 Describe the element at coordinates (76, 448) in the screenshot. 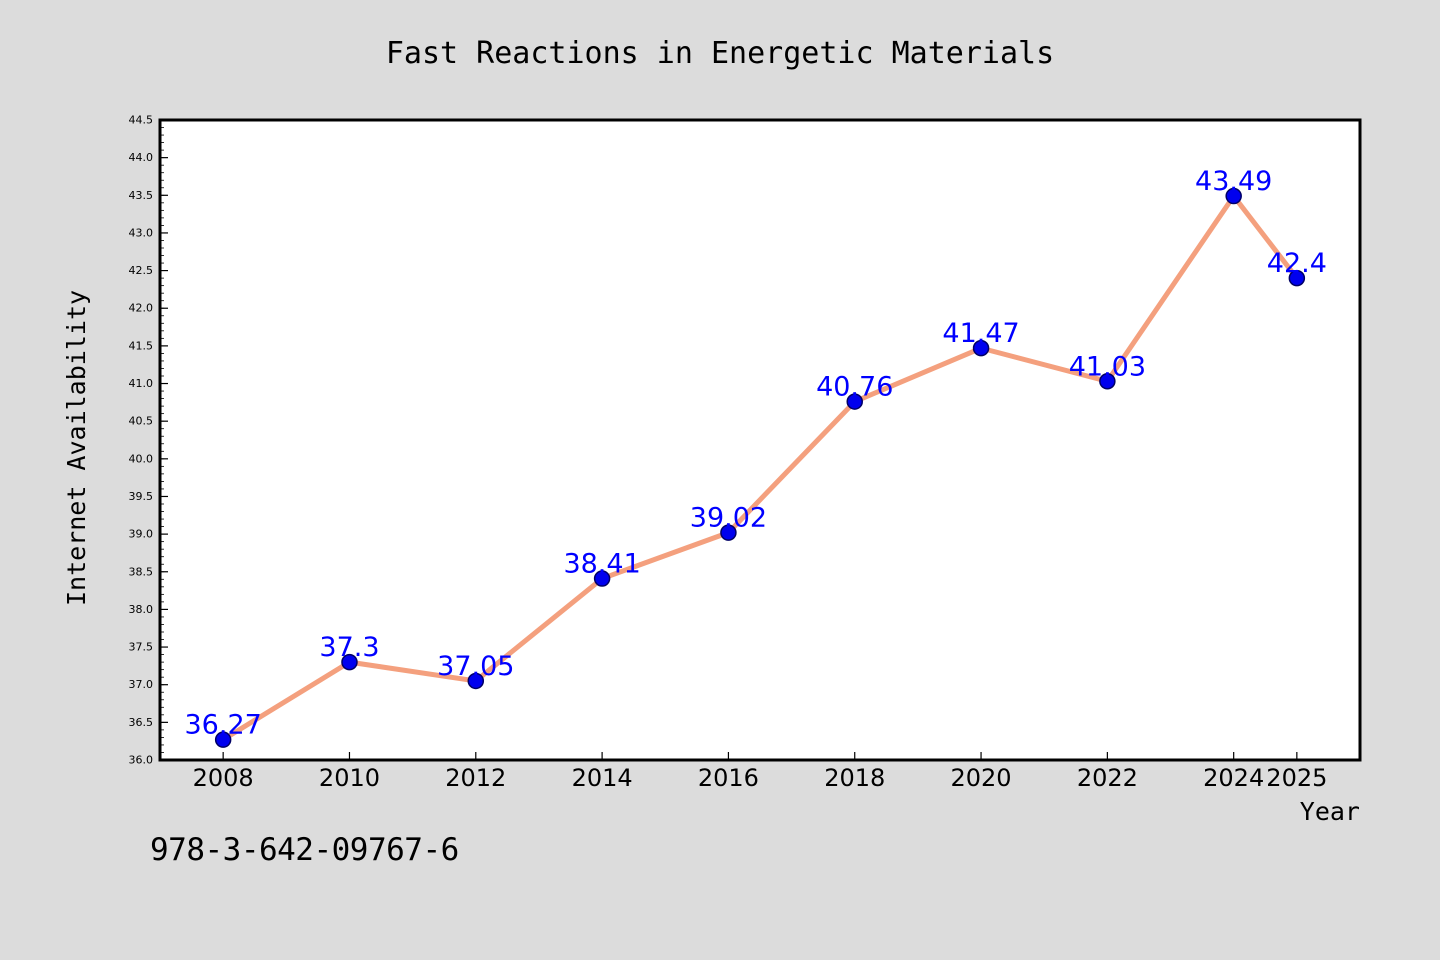

I see `y-axis-label: Internet Availability` at that location.